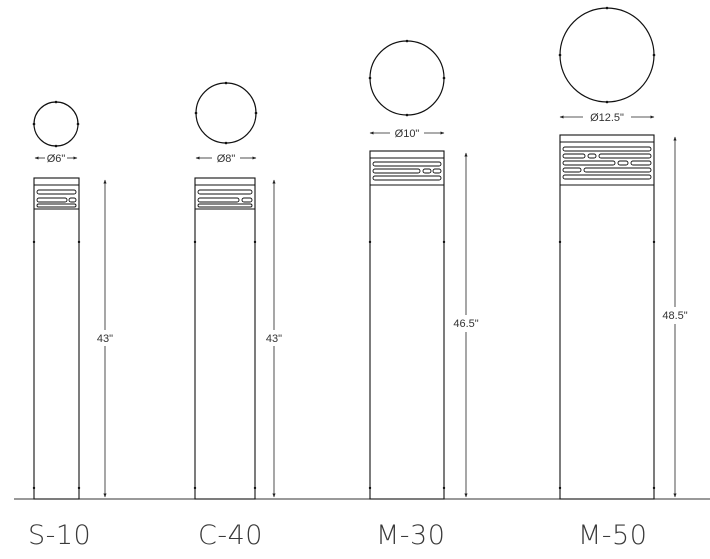  What do you see at coordinates (225, 338) in the screenshot?
I see `bollard-body-c40` at bounding box center [225, 338].